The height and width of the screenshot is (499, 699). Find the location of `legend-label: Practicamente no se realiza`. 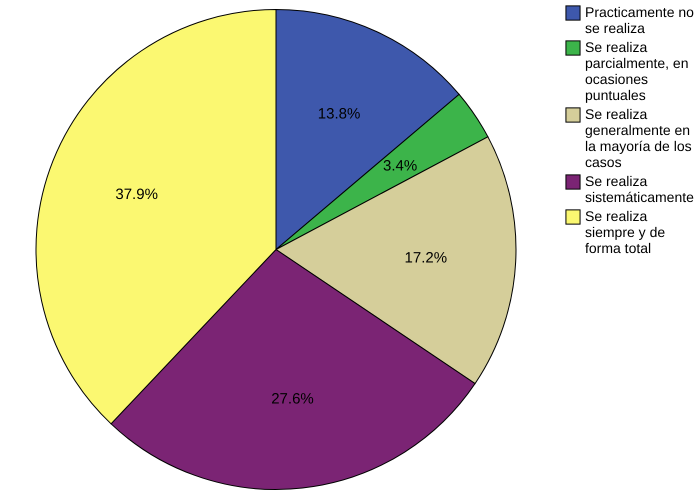

legend-label: Practicamente no se realiza is located at coordinates (639, 20).